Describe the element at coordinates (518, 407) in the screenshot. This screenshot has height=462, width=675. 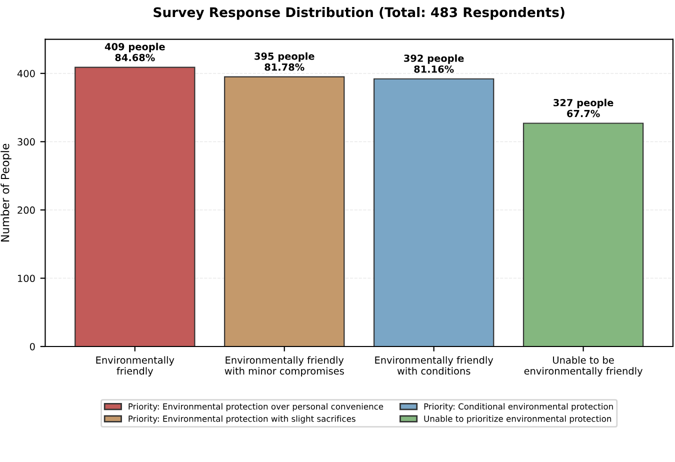
I see `legend-label: Priority: Conditional environmental protection` at that location.